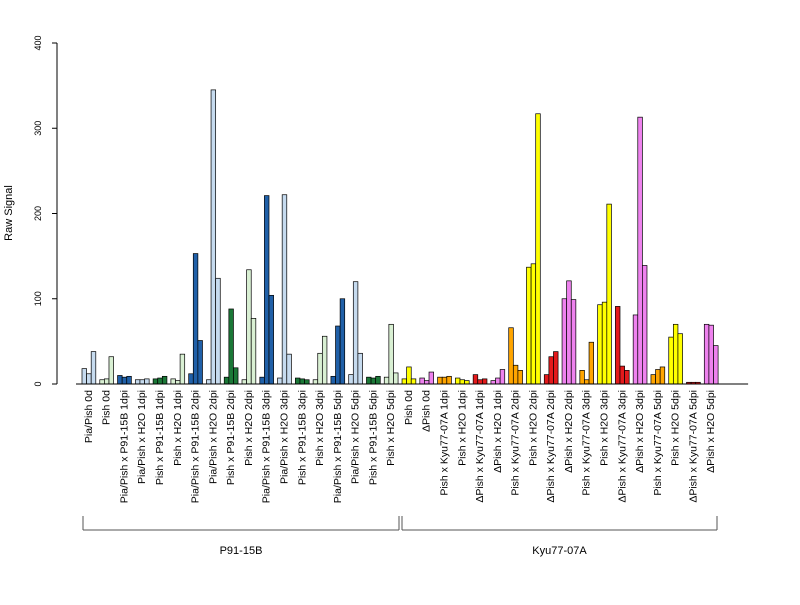 This screenshot has height=605, width=800. Describe the element at coordinates (711, 431) in the screenshot. I see `x-tick-label: ΔPish x H2O 5dpi` at that location.